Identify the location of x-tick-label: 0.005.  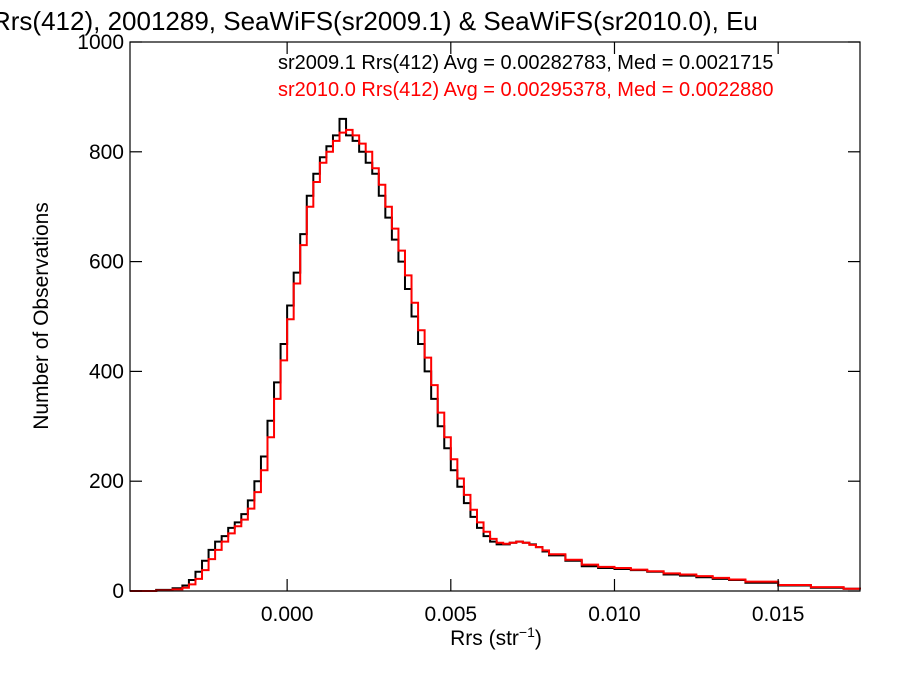
(451, 614).